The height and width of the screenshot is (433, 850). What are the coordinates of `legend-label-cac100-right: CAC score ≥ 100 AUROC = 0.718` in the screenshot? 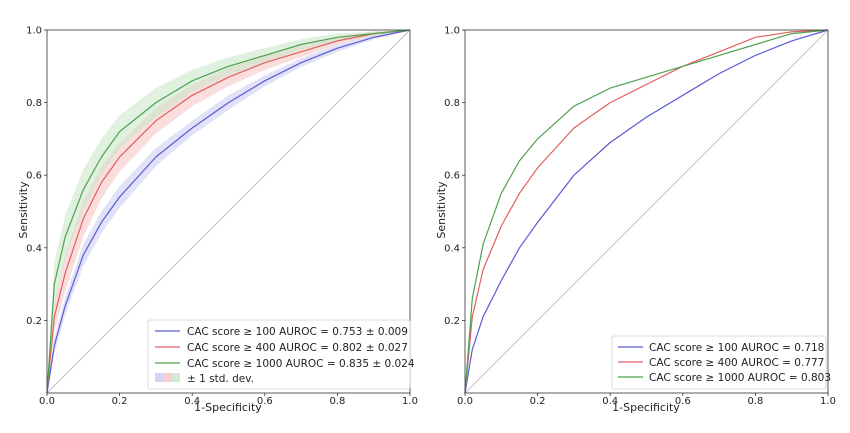 It's located at (736, 348).